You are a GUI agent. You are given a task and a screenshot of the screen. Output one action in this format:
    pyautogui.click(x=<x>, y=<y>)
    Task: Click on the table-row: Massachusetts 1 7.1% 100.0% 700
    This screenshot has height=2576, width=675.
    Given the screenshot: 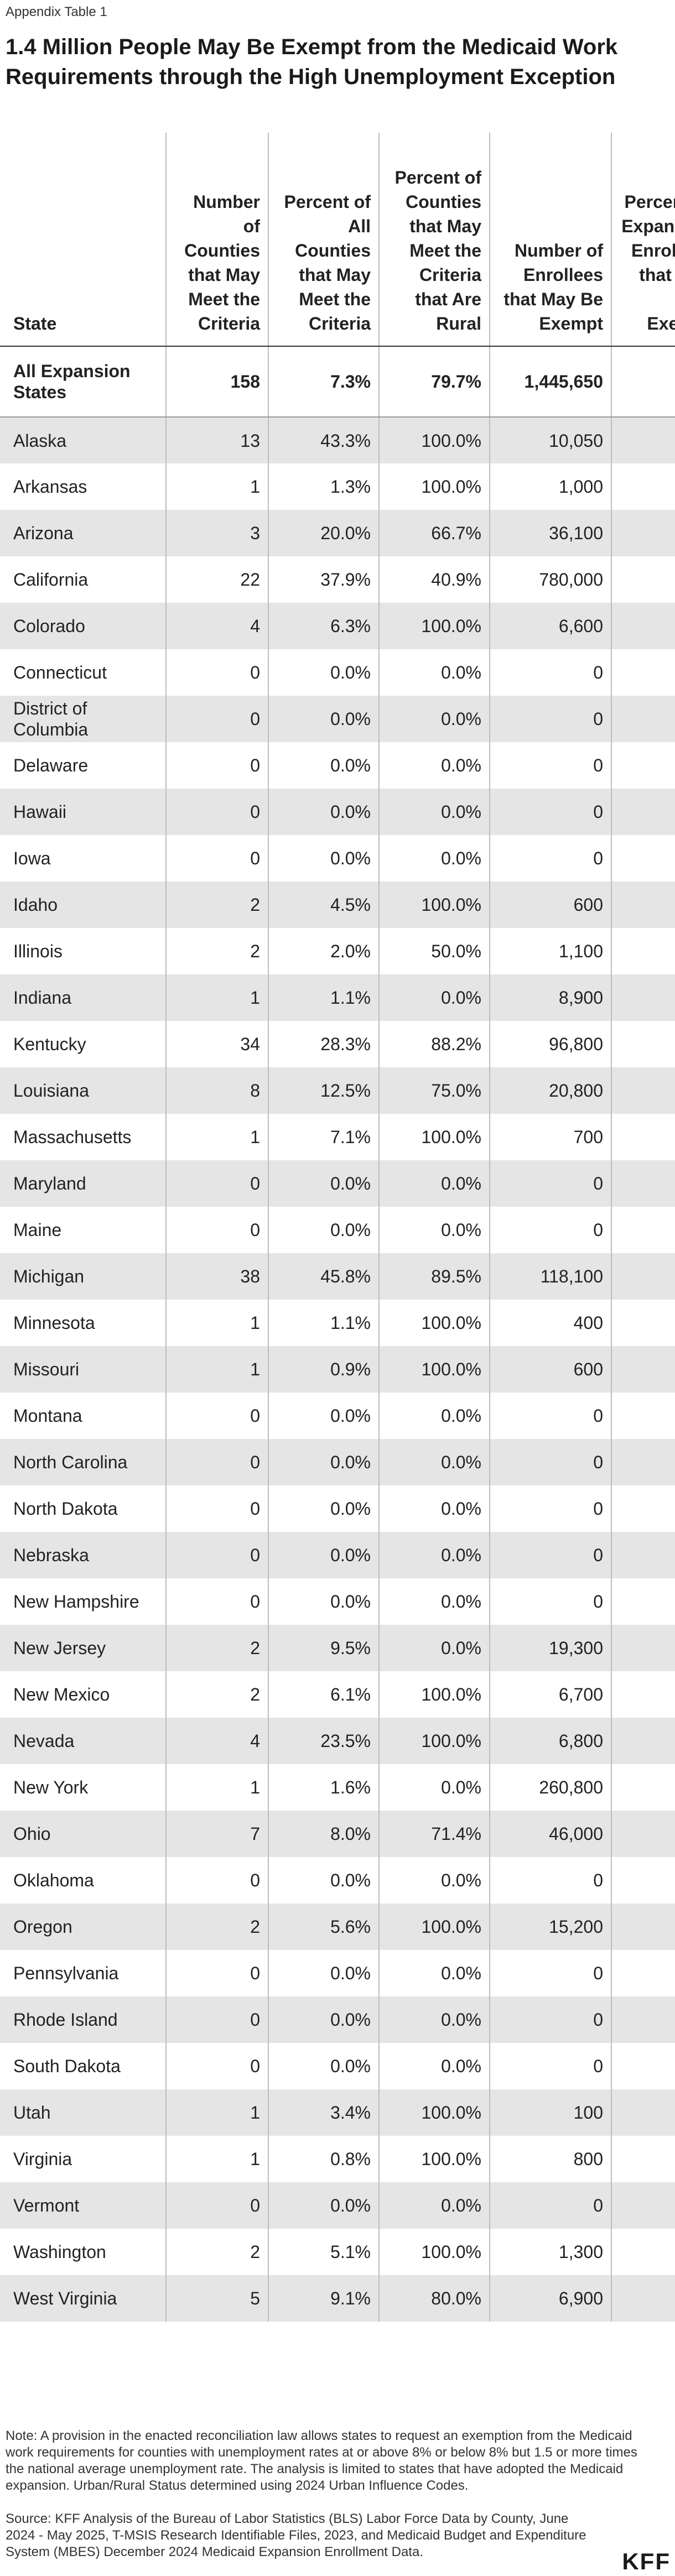 What is the action you would take?
    pyautogui.click(x=337, y=1137)
    